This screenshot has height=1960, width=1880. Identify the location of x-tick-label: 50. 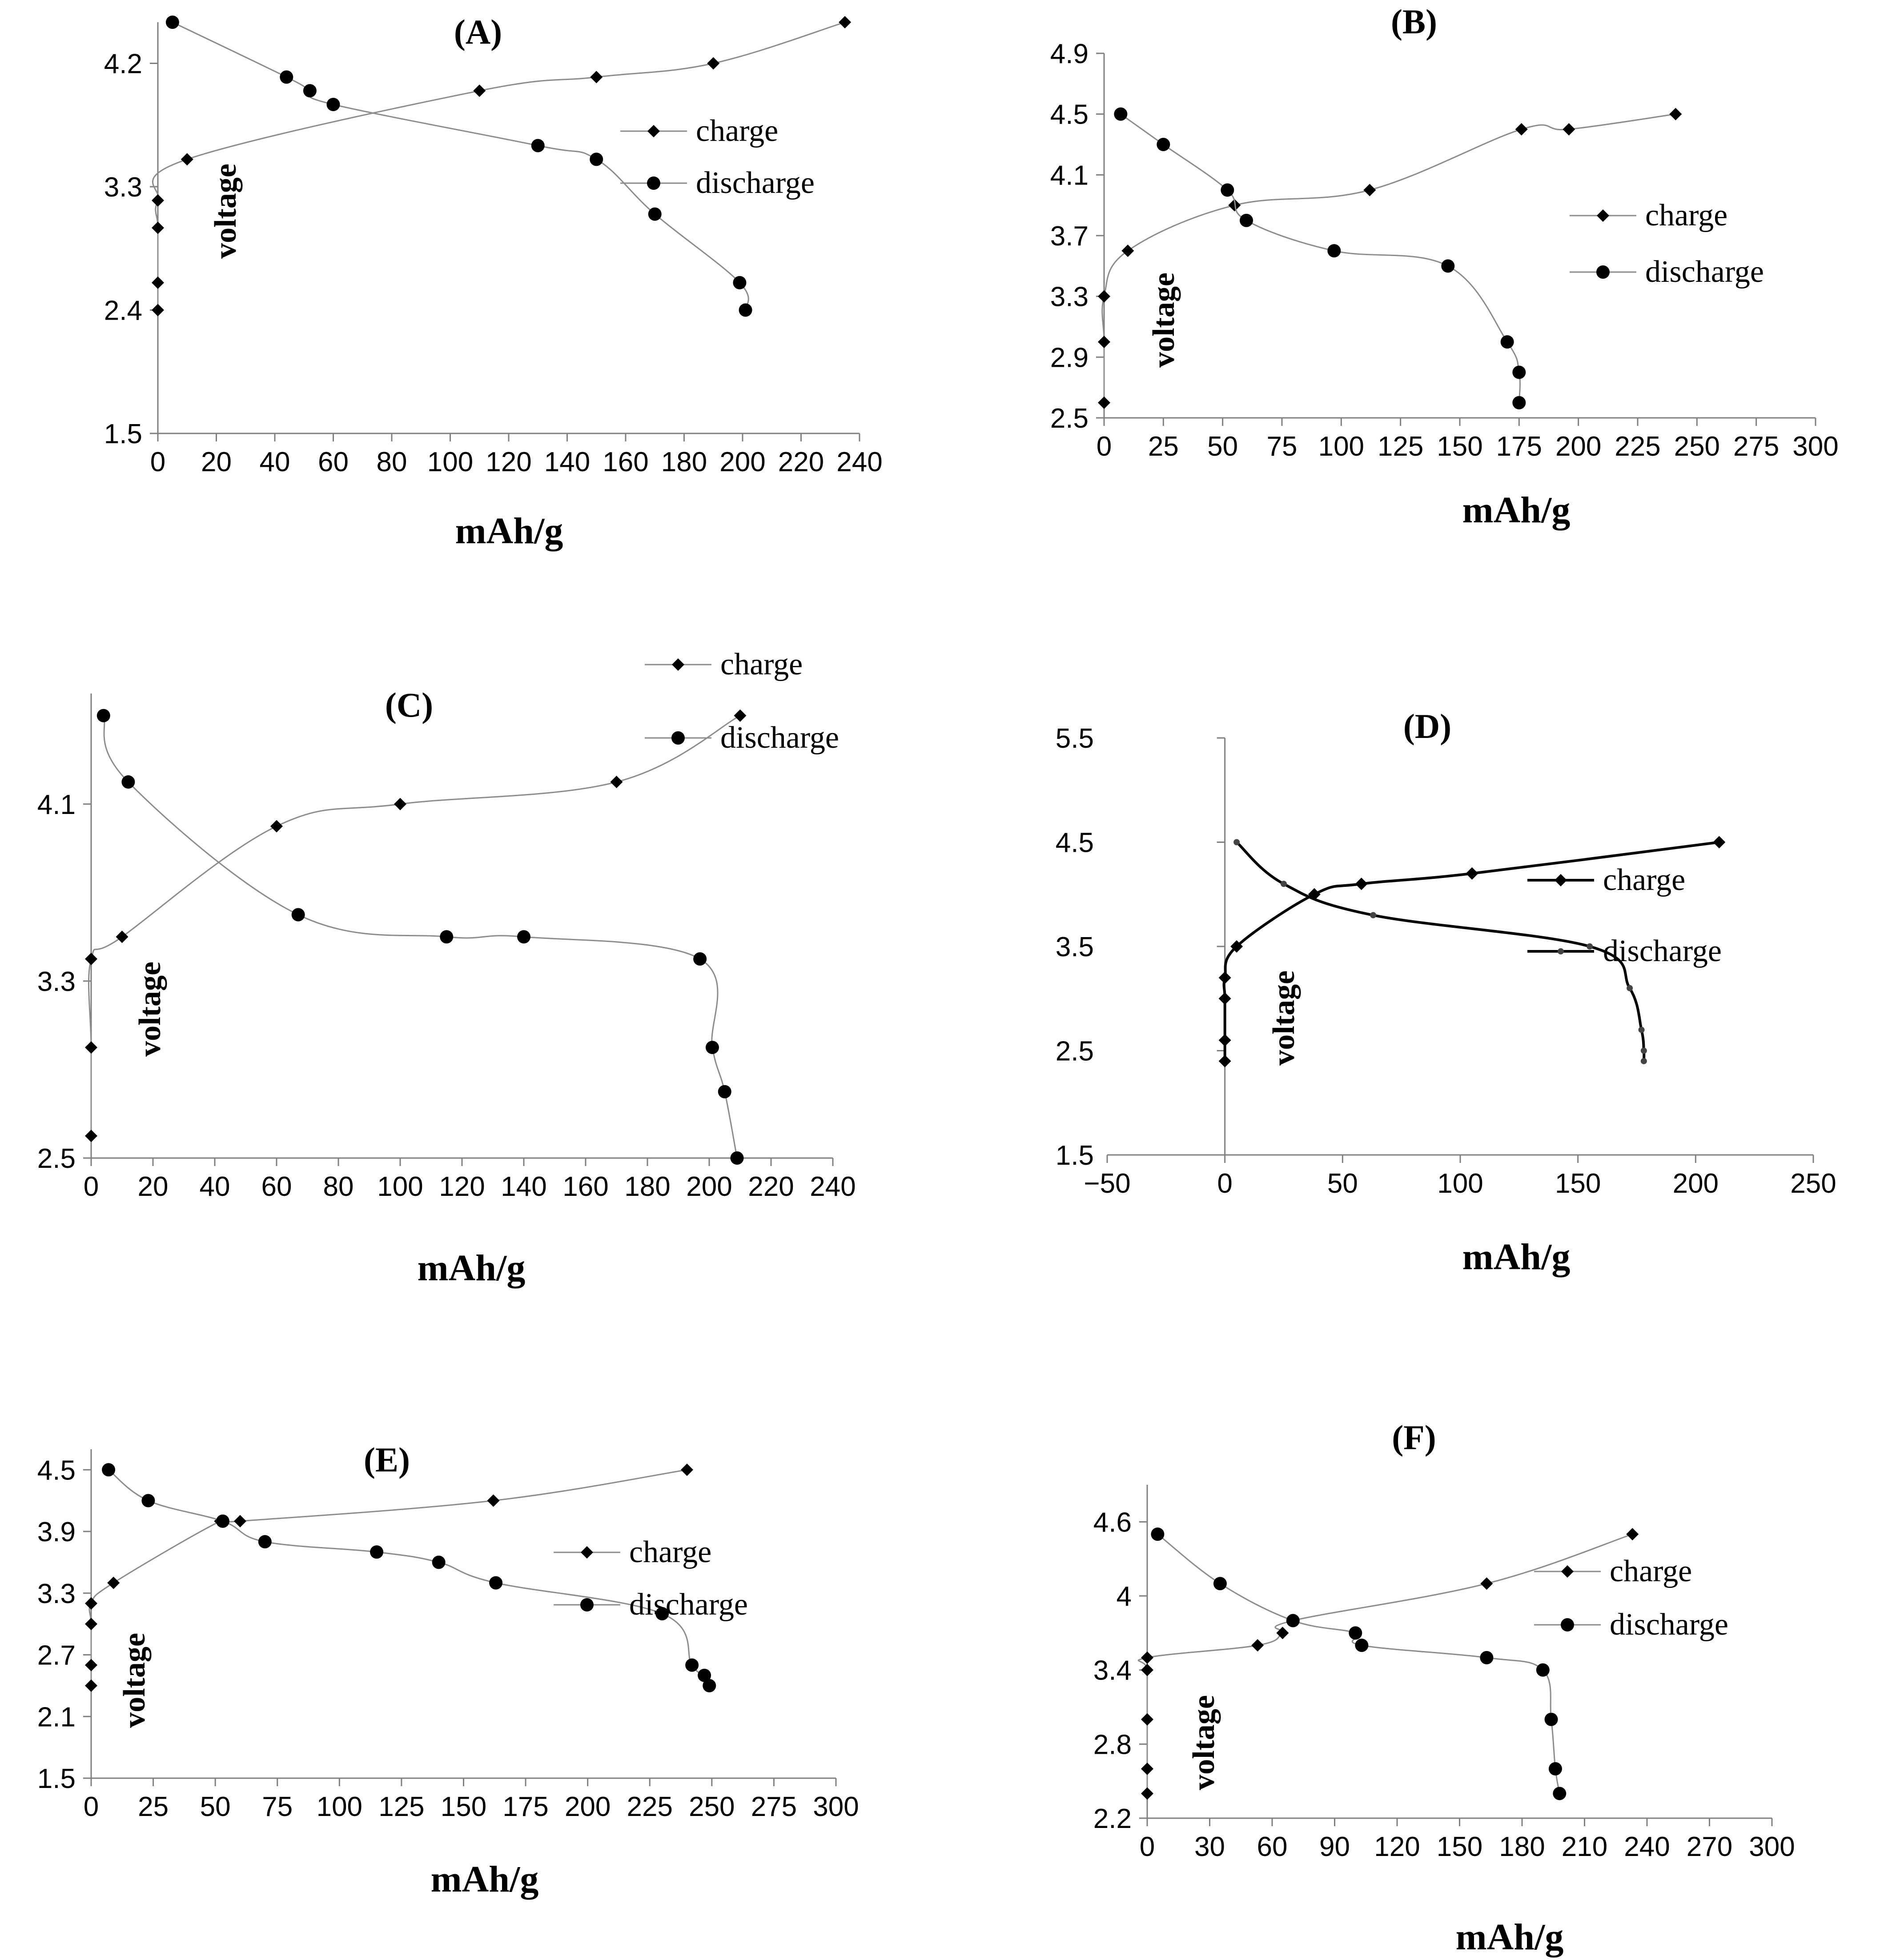
(1223, 446).